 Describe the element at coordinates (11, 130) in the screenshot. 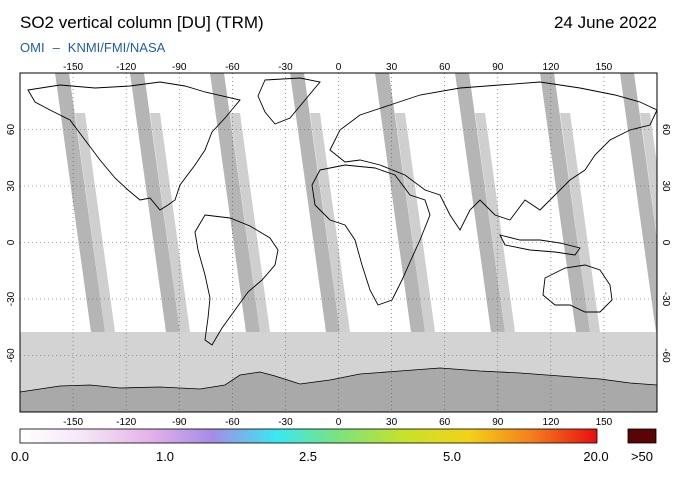

I see `lat-tick-left: 60` at that location.